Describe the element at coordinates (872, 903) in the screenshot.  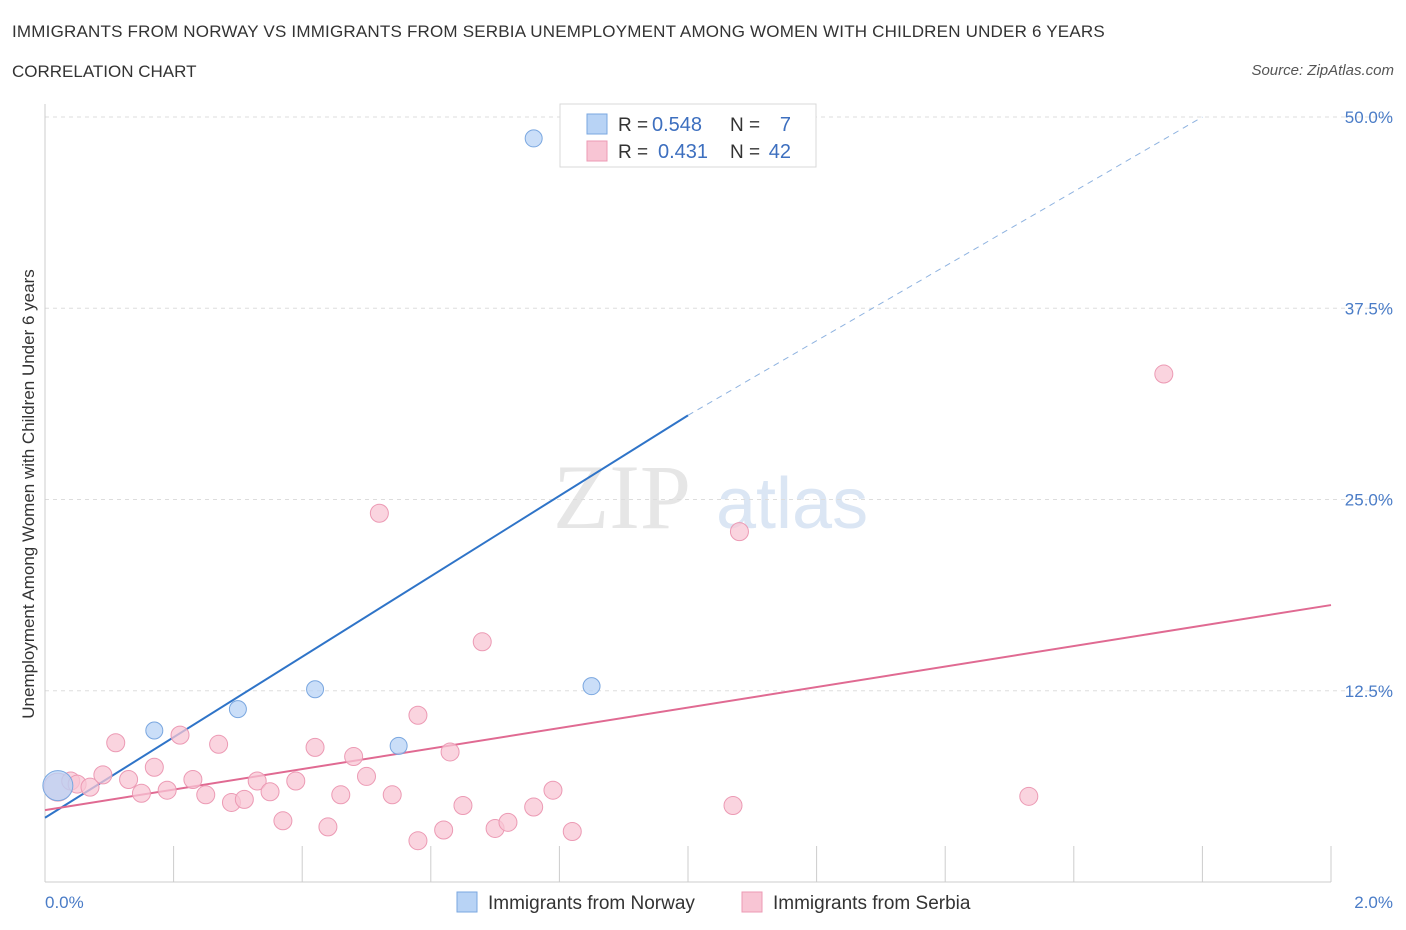
I see `legend-label-serbia: Immigrants from Serbia` at that location.